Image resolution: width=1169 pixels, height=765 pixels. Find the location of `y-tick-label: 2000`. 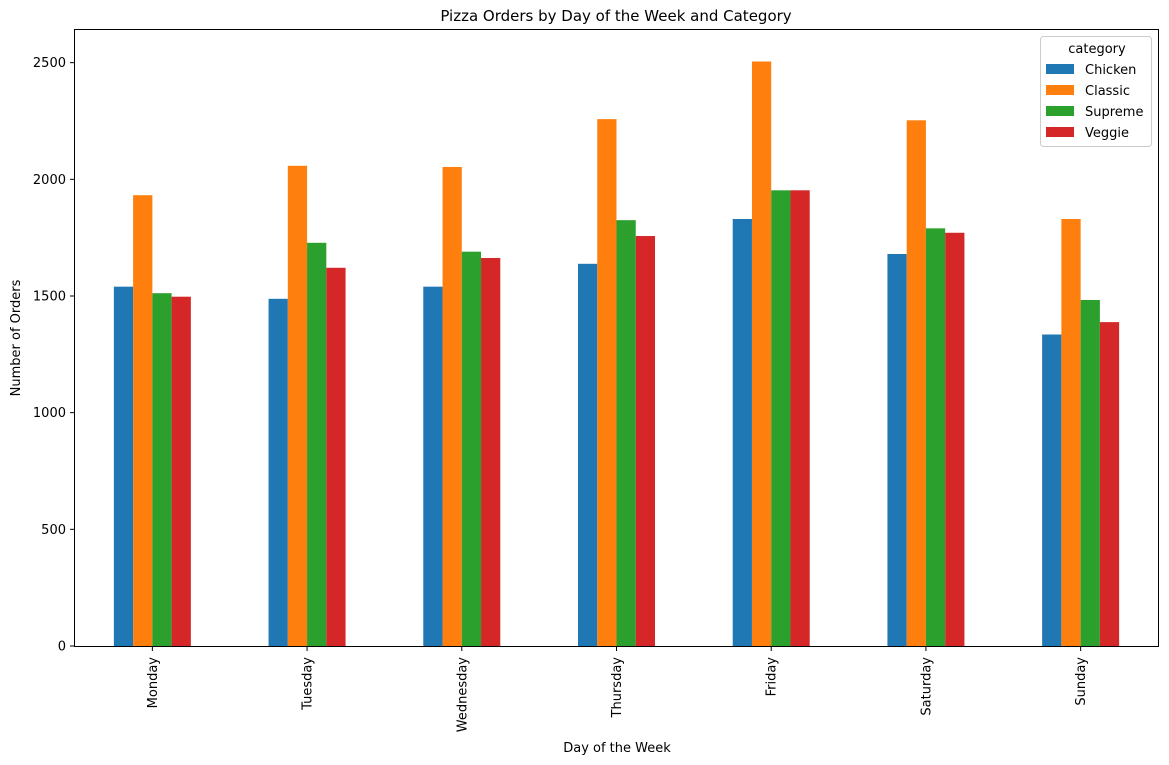

y-tick-label: 2000 is located at coordinates (49, 180).